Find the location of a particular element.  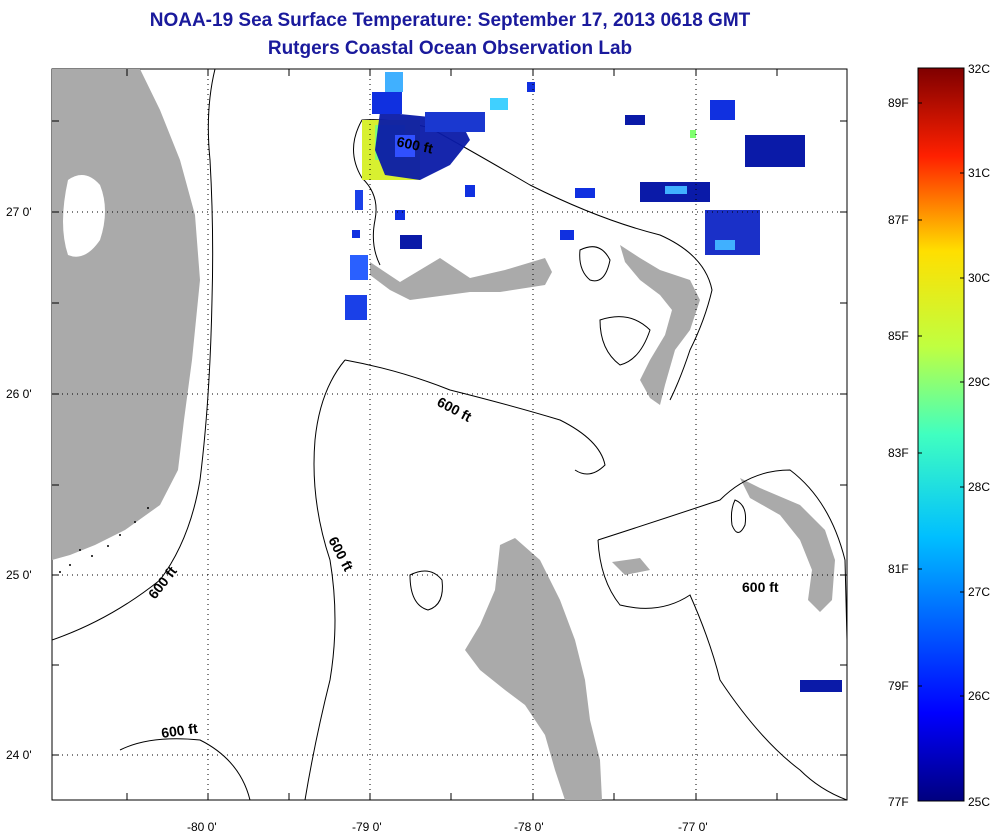

colorbar-c-label: 31C is located at coordinates (979, 173).